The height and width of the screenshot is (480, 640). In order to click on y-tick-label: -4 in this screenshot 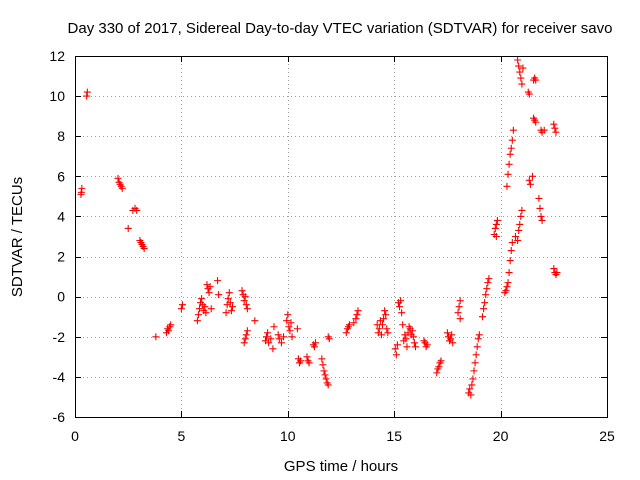, I will do `click(59, 377)`.